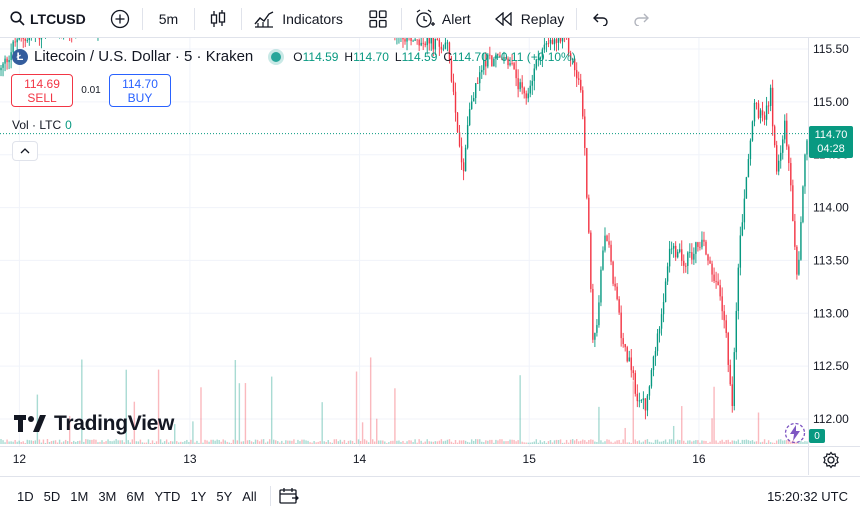  I want to click on high-key: H, so click(349, 56).